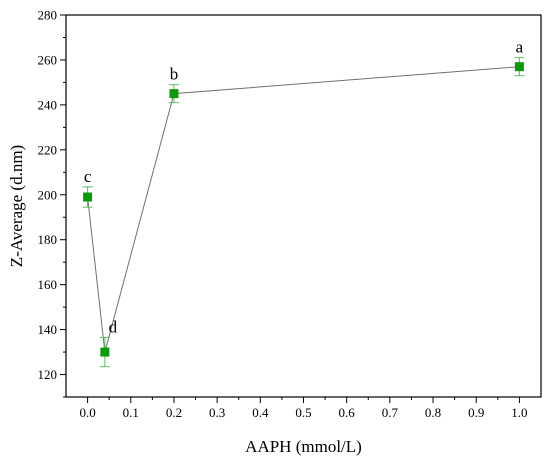 The width and height of the screenshot is (550, 464). I want to click on x-tick-label: 0.6, so click(347, 412).